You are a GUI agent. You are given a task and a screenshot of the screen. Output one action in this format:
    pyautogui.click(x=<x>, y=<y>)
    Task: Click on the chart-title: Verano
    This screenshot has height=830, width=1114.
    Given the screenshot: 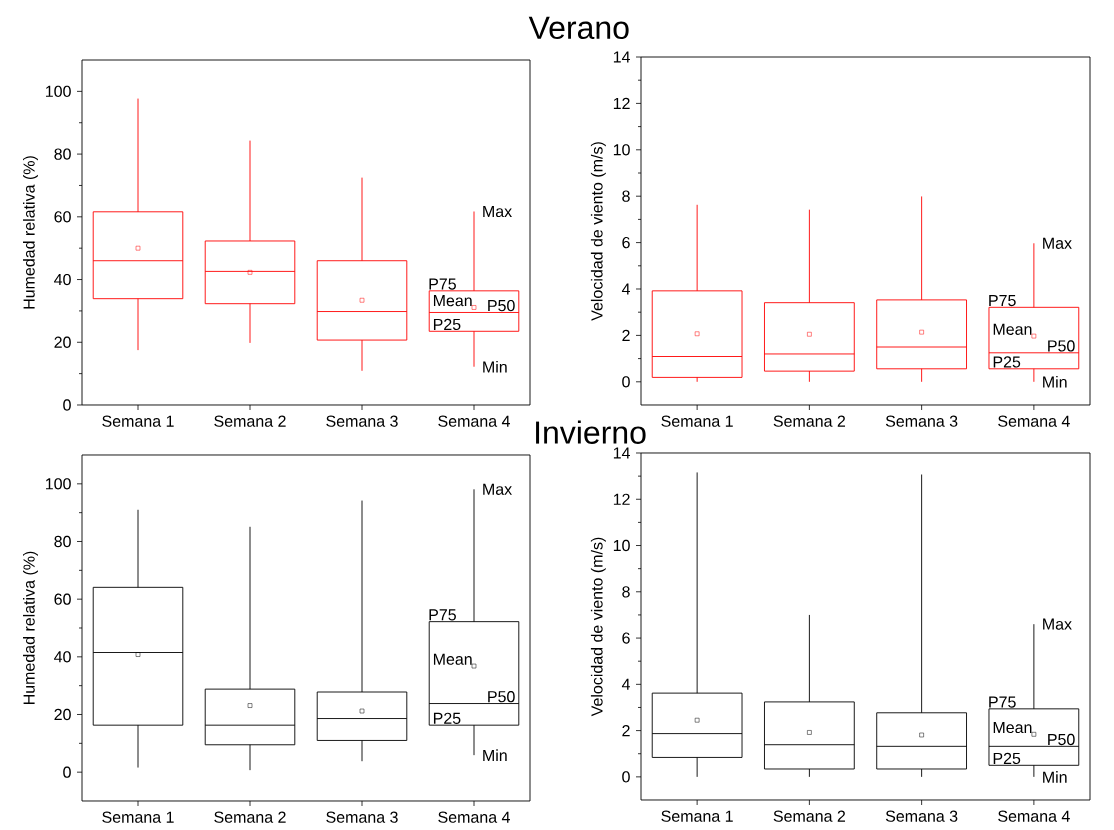 What is the action you would take?
    pyautogui.click(x=578, y=28)
    